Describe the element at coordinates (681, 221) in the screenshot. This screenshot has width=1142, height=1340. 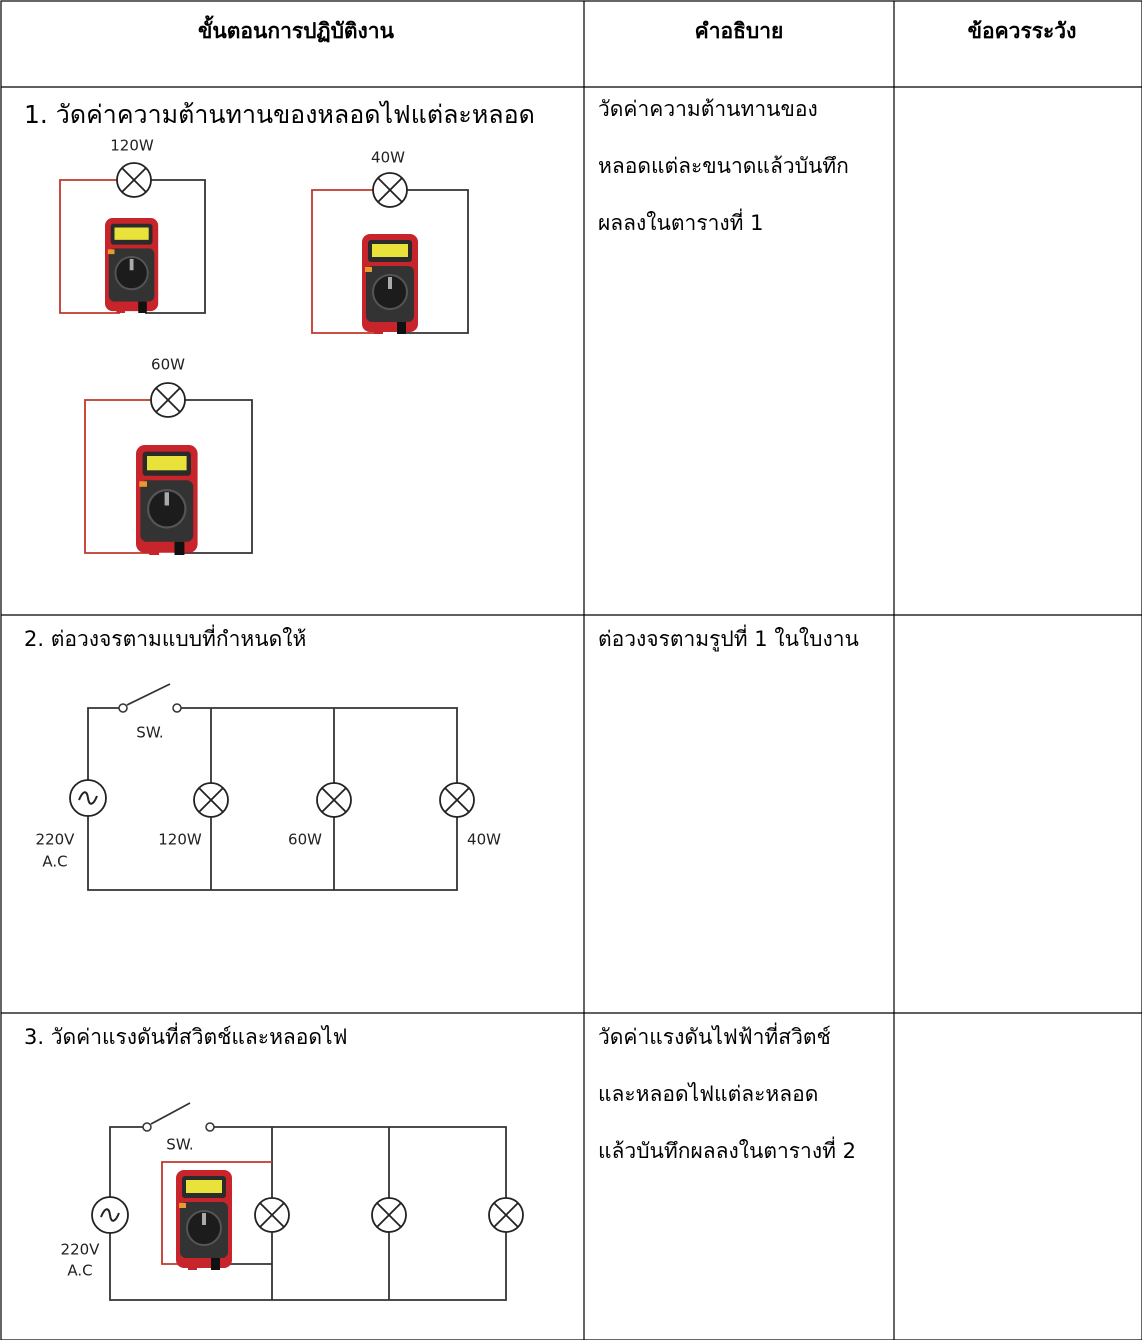
I see `description: ผลลงในตารางที่ 1` at that location.